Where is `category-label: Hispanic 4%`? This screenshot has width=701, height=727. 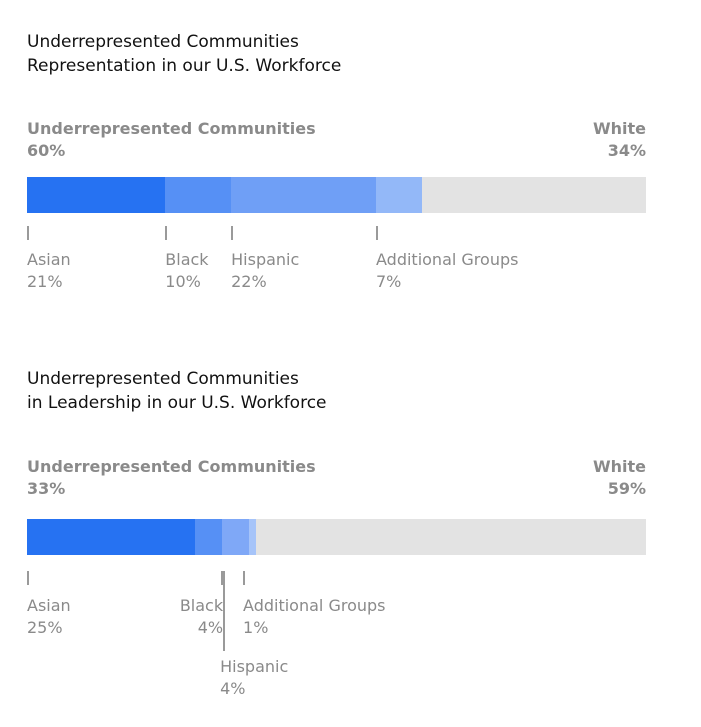 category-label: Hispanic 4% is located at coordinates (254, 678).